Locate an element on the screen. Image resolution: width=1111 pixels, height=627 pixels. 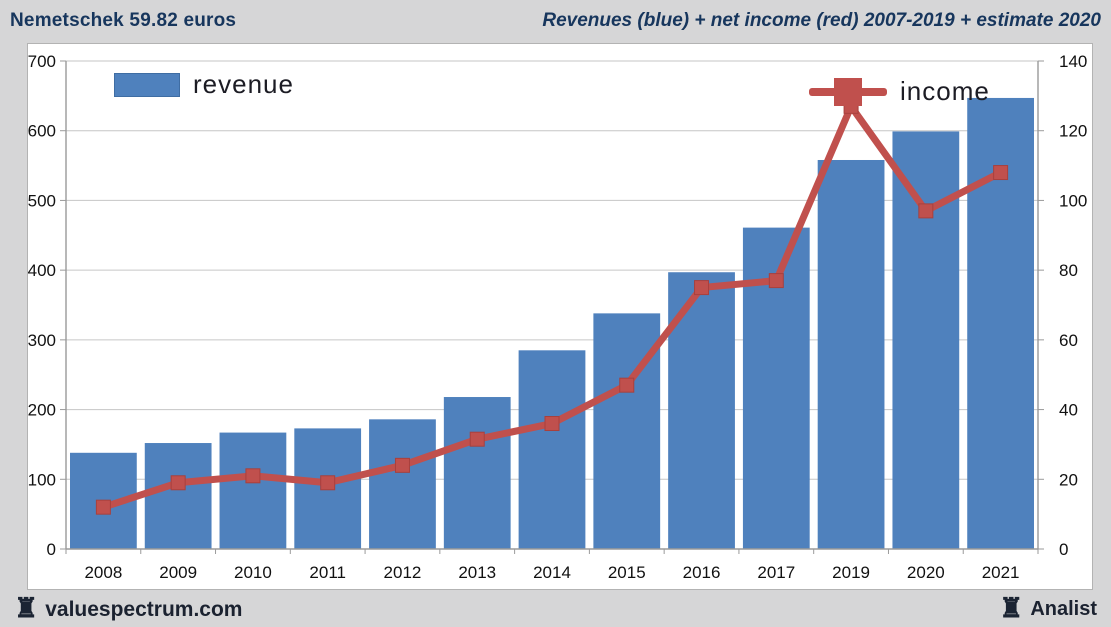
footer-bar: ♜ valuespectrum.com ♜ Analist is located at coordinates (555, 609).